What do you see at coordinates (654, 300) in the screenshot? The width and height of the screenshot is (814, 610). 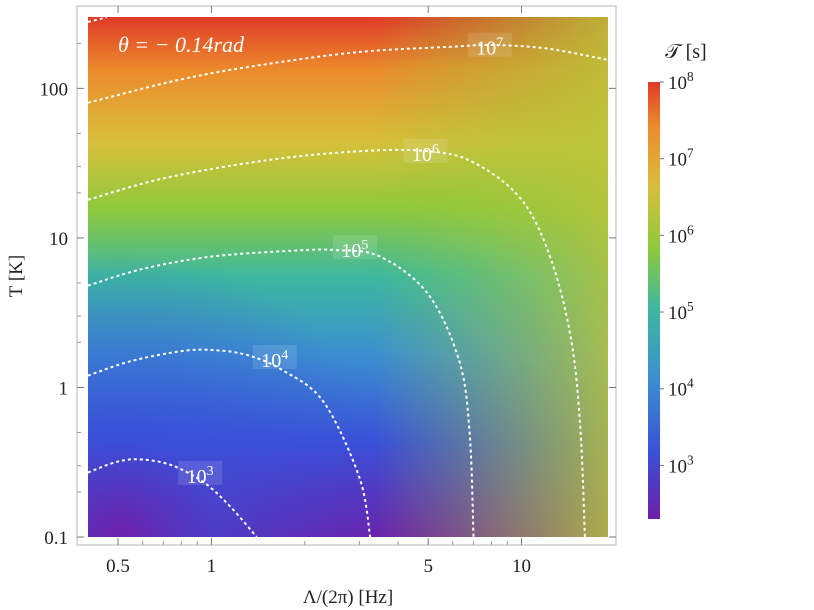 I see `colorbar-gradient` at bounding box center [654, 300].